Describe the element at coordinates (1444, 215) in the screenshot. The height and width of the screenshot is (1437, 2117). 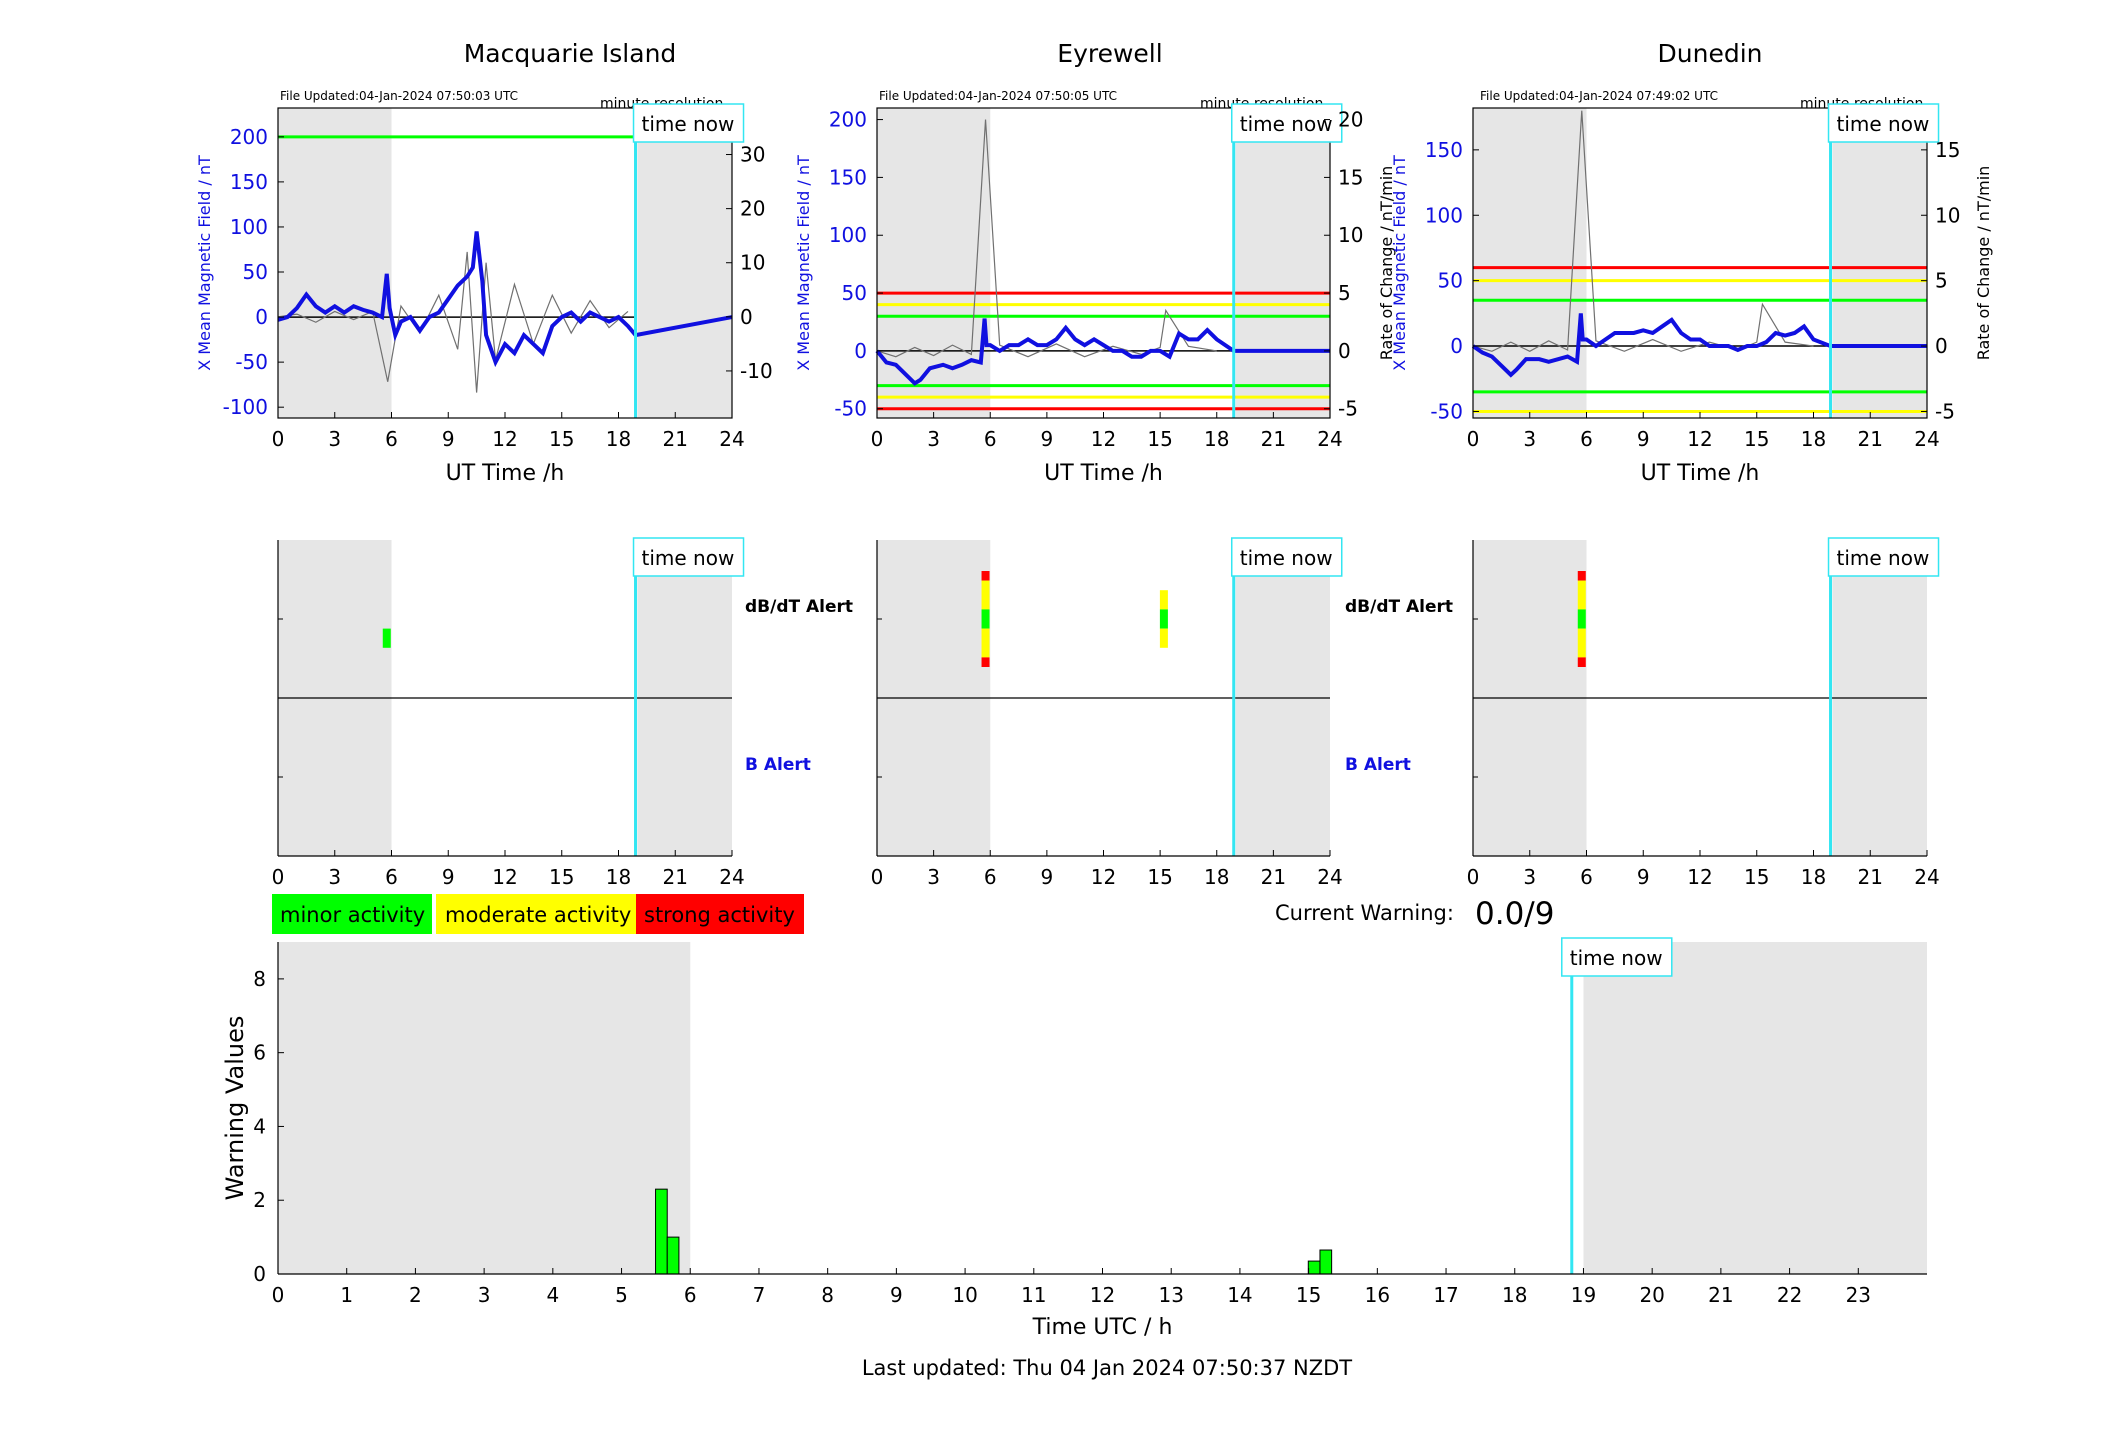
I see `y-tick-label-left: 100` at that location.